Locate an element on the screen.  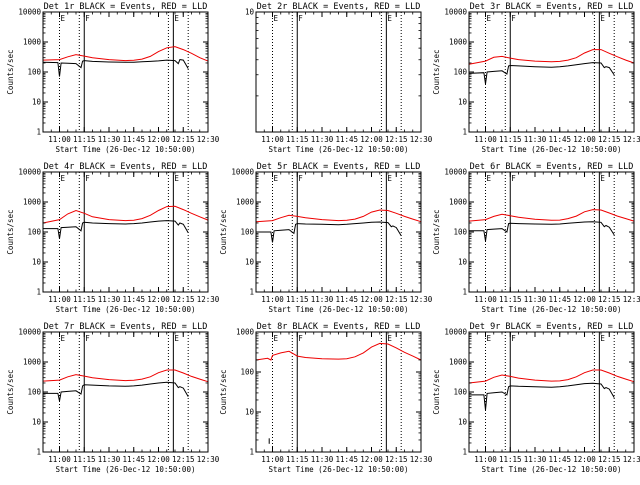
chart-title: Det 7r BLACK = Events, RED = LLD is located at coordinates (126, 327).